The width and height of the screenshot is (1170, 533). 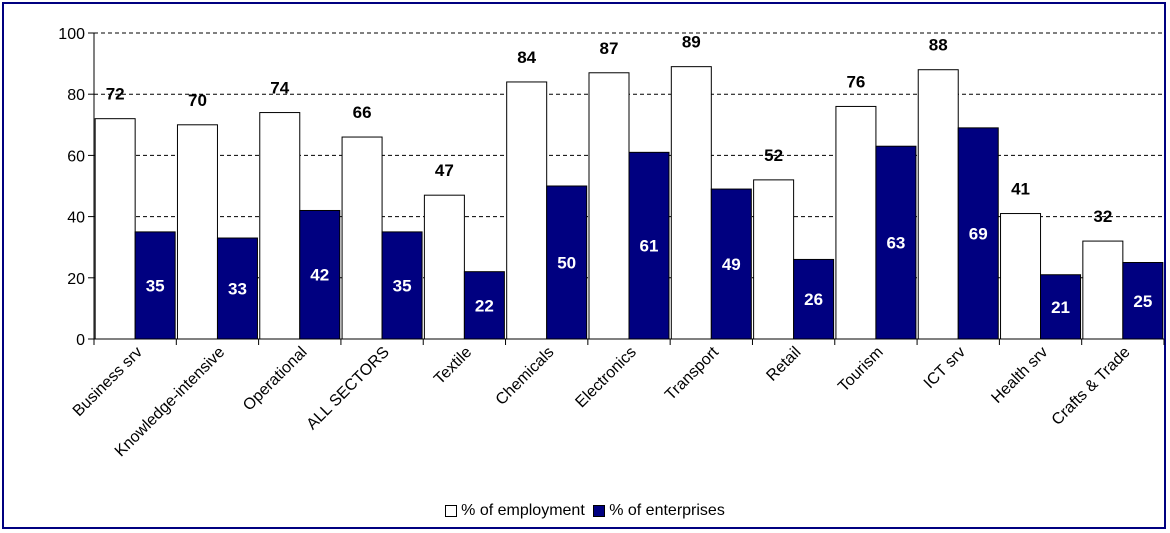 I want to click on y-tick-label: 0, so click(x=80, y=340).